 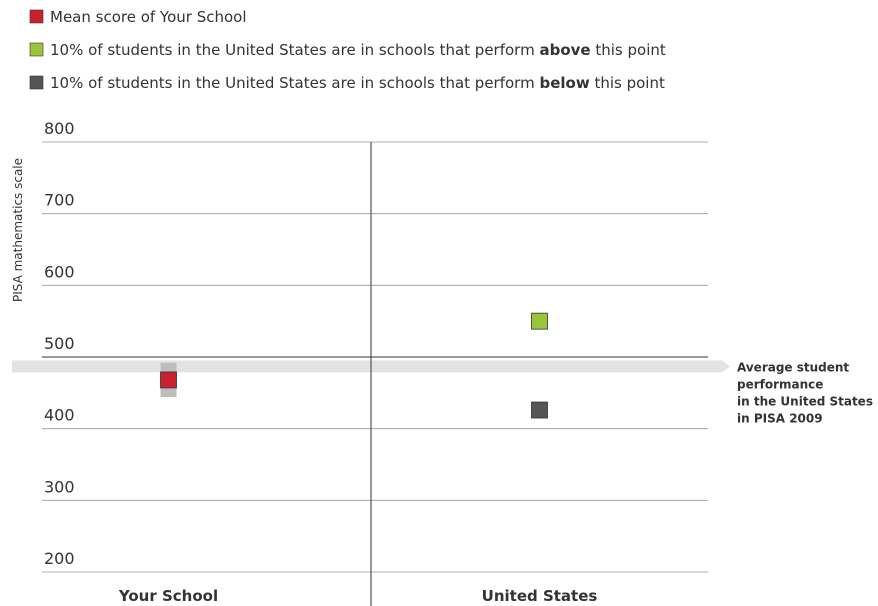 What do you see at coordinates (540, 596) in the screenshot?
I see `x-tick-label: United States` at bounding box center [540, 596].